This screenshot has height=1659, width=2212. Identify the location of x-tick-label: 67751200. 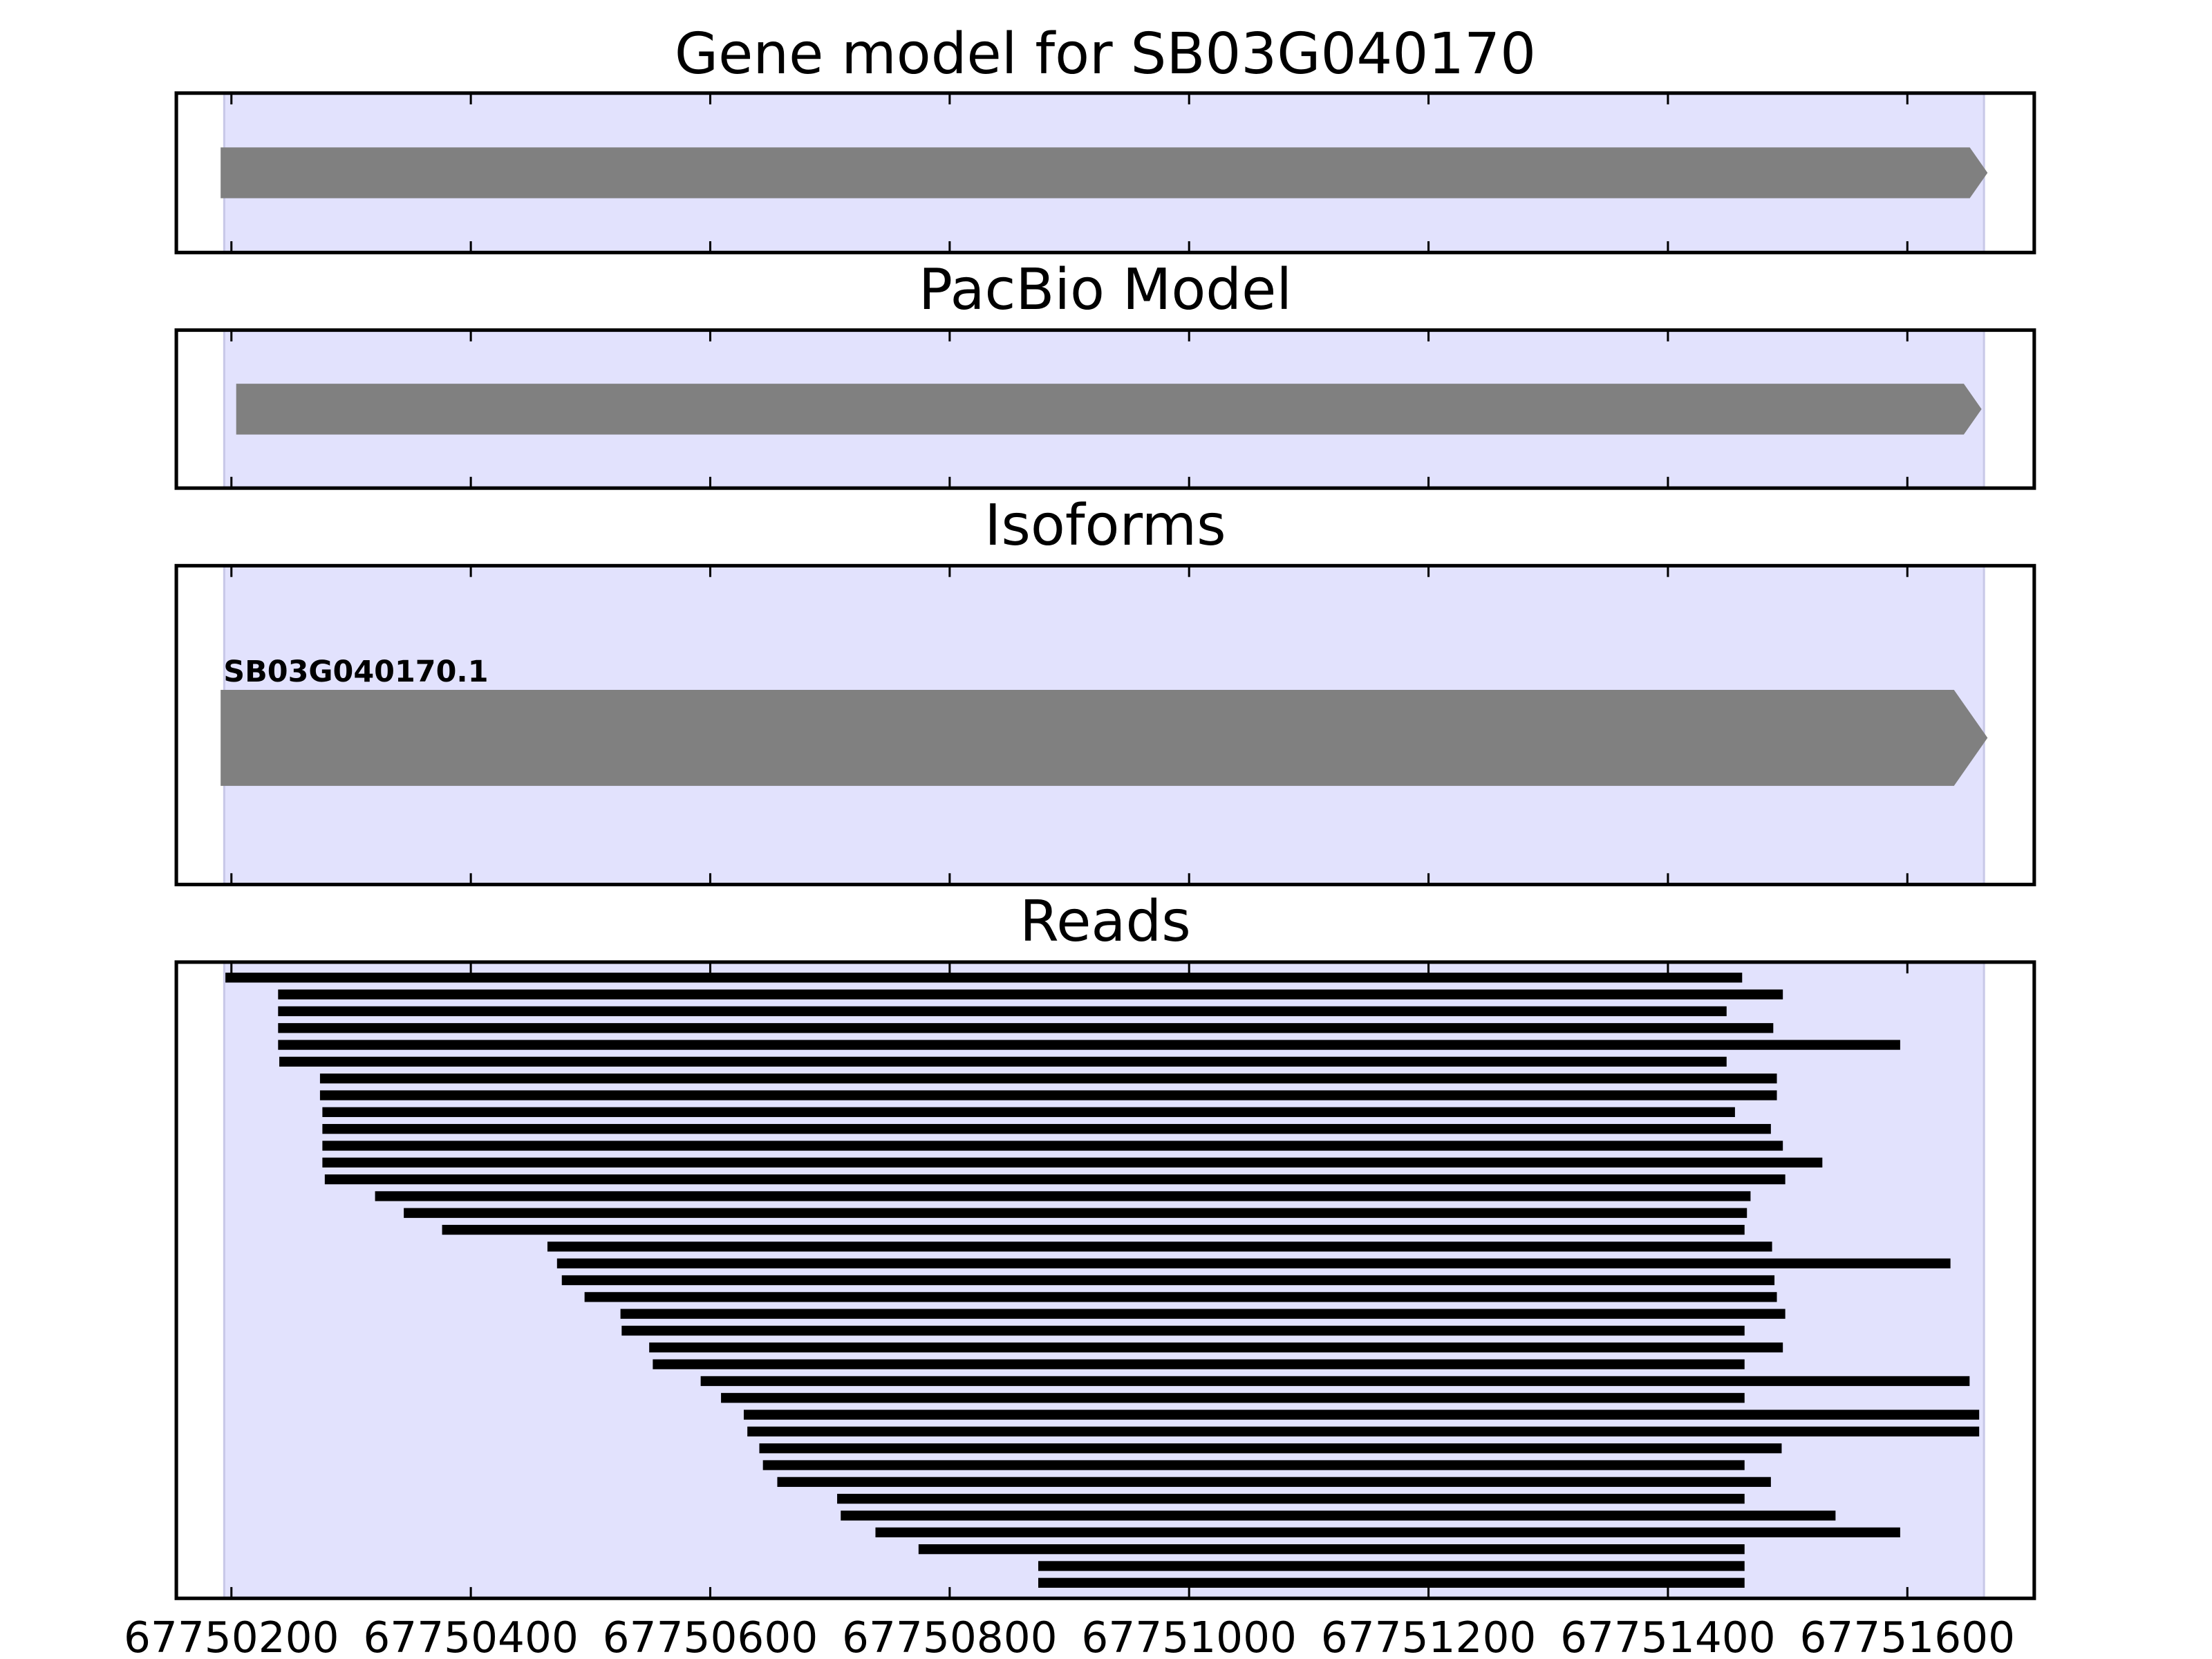
(1429, 1636).